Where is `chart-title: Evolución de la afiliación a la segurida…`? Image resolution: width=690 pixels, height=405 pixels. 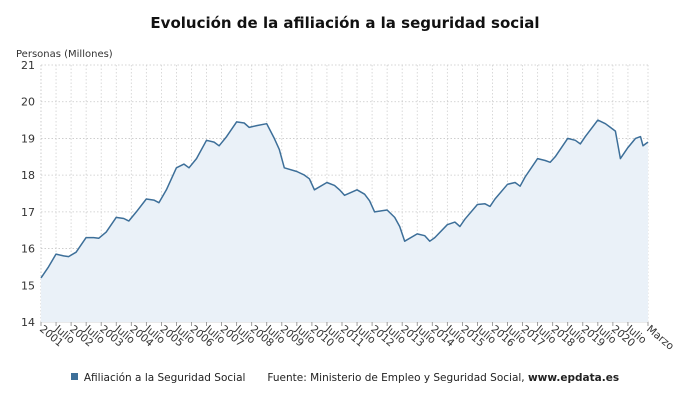
chart-title: Evolución de la afiliación a la segurida… is located at coordinates (345, 23).